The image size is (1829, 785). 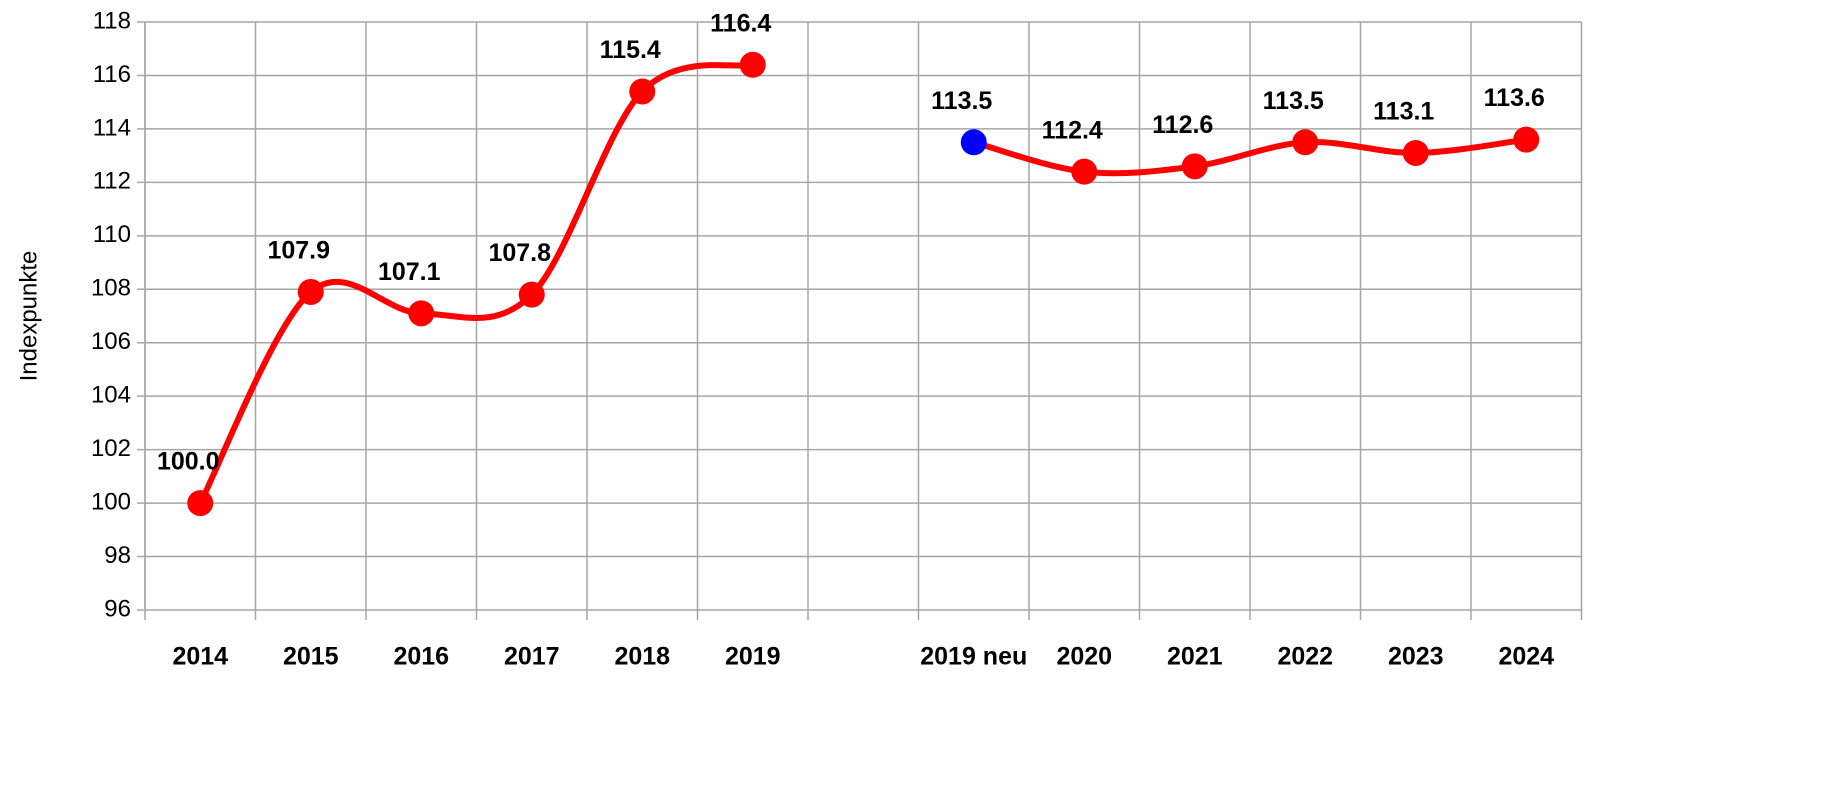 What do you see at coordinates (112, 127) in the screenshot?
I see `y-tick-label: 114` at bounding box center [112, 127].